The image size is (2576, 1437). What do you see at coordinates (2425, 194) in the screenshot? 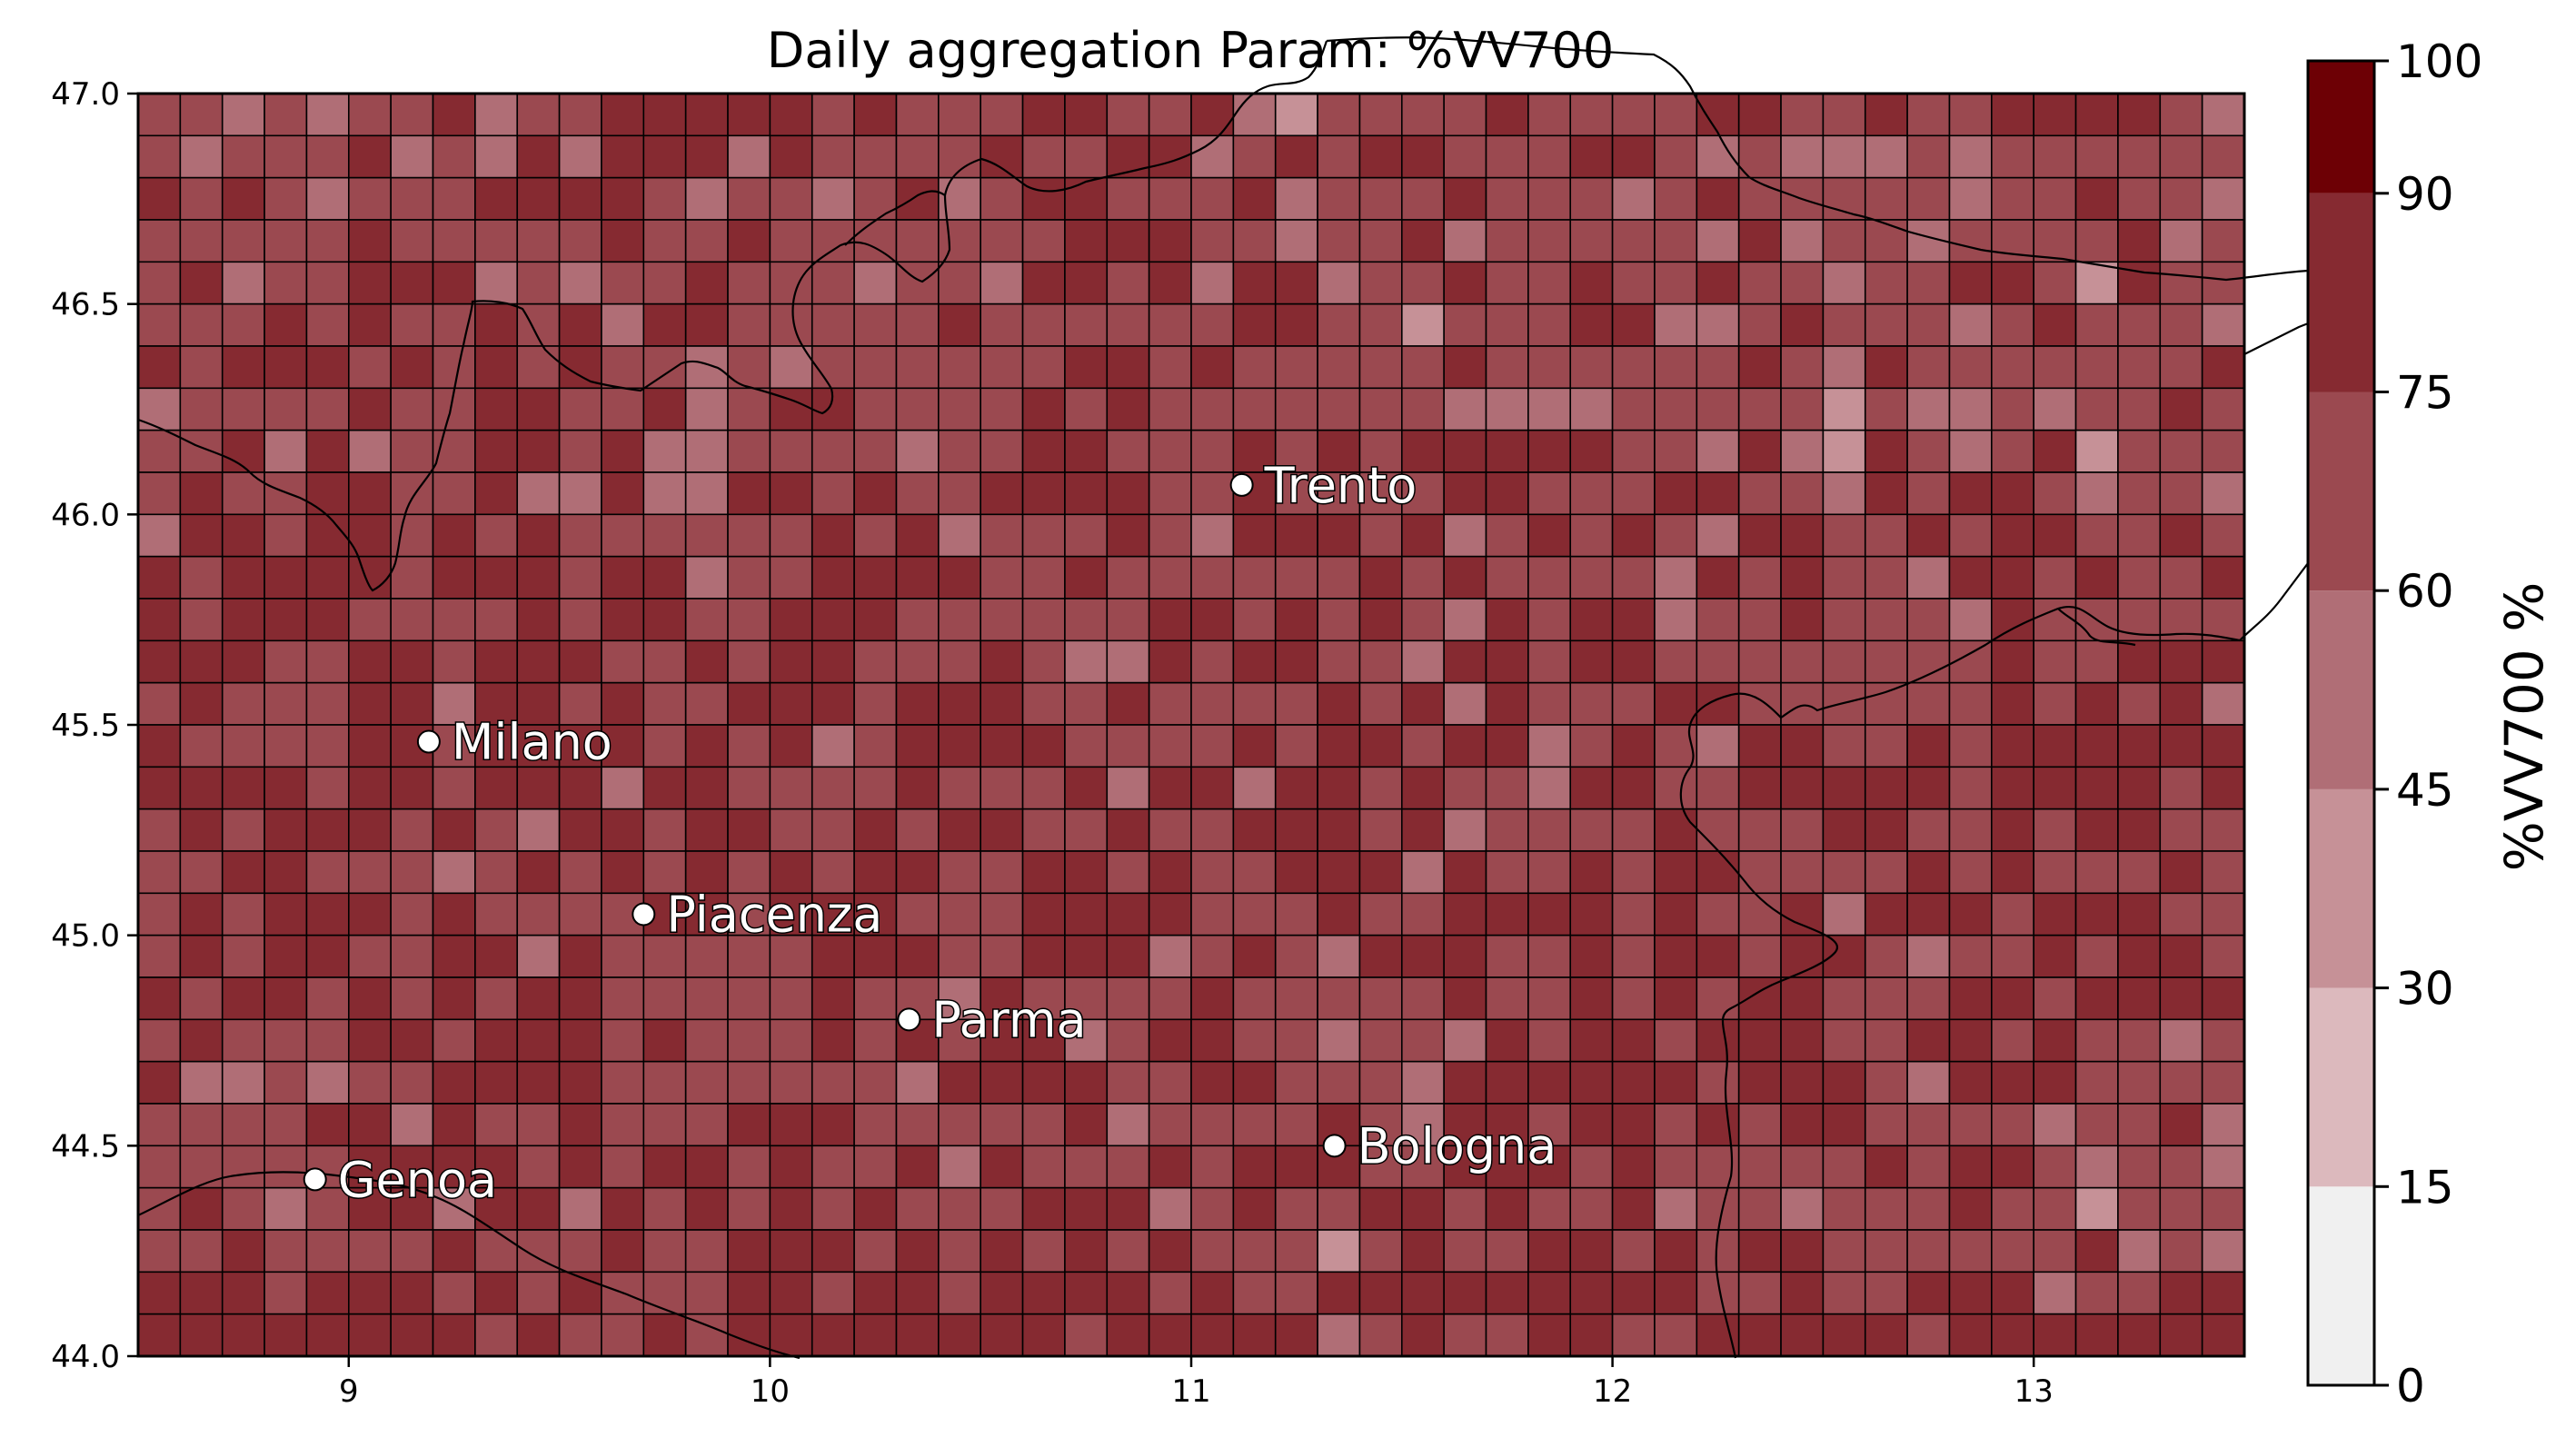
I see `colorbar-tick-label: 90` at bounding box center [2425, 194].